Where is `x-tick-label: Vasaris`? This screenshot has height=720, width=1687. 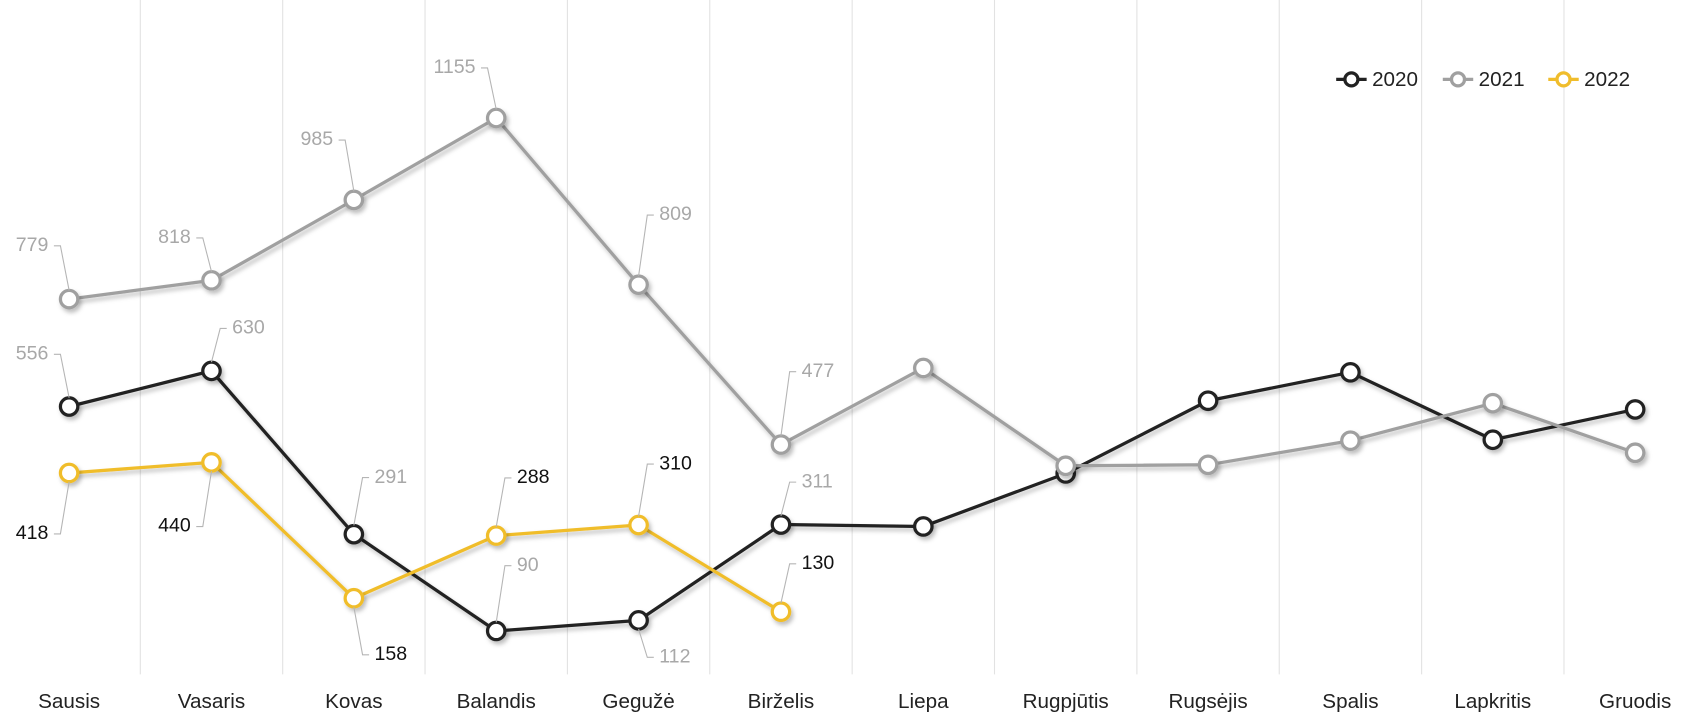 x-tick-label: Vasaris is located at coordinates (211, 701).